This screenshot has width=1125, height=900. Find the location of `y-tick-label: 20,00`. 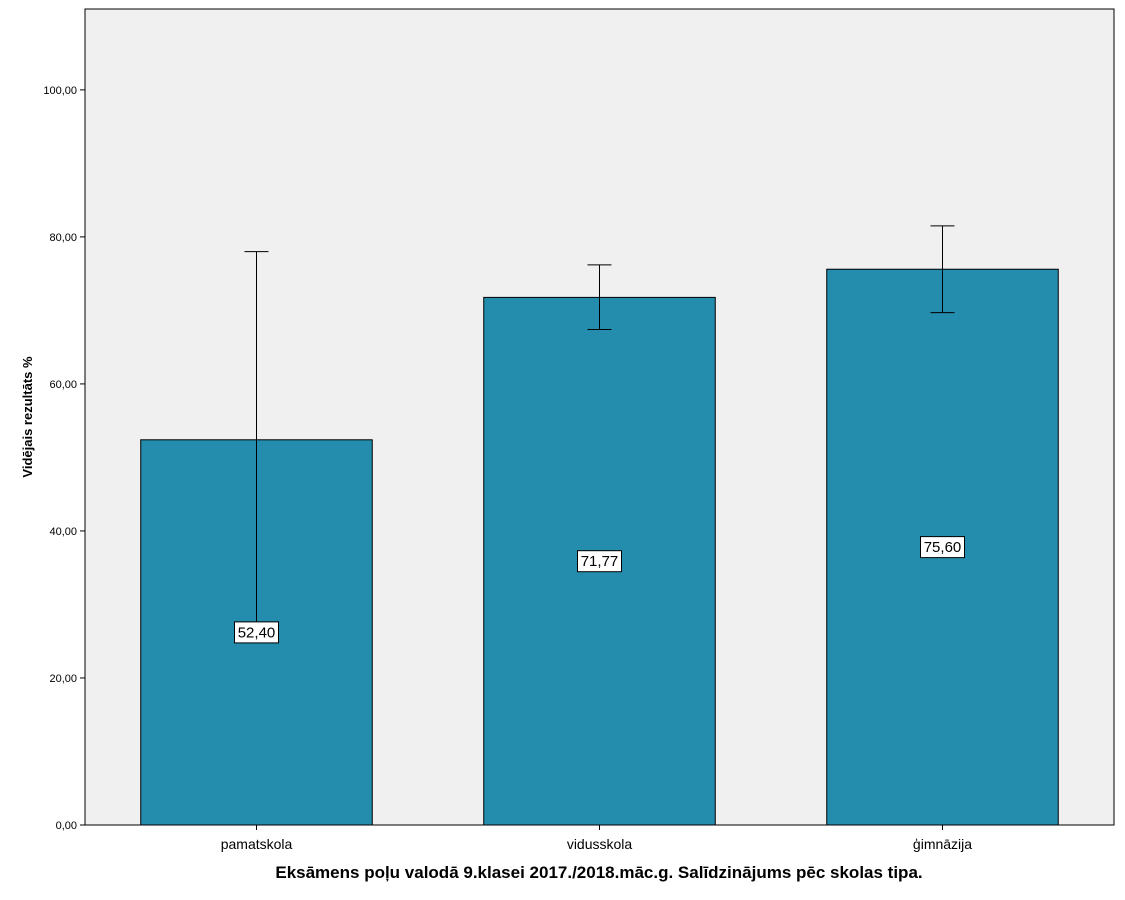

y-tick-label: 20,00 is located at coordinates (63, 679).